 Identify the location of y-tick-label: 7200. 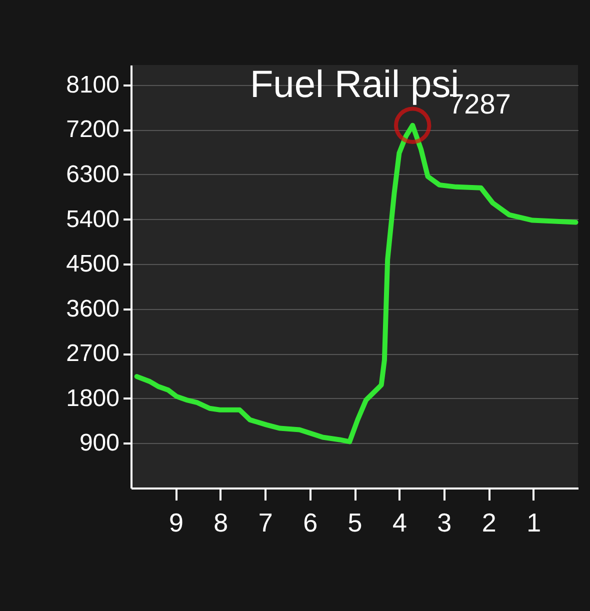
(93, 130).